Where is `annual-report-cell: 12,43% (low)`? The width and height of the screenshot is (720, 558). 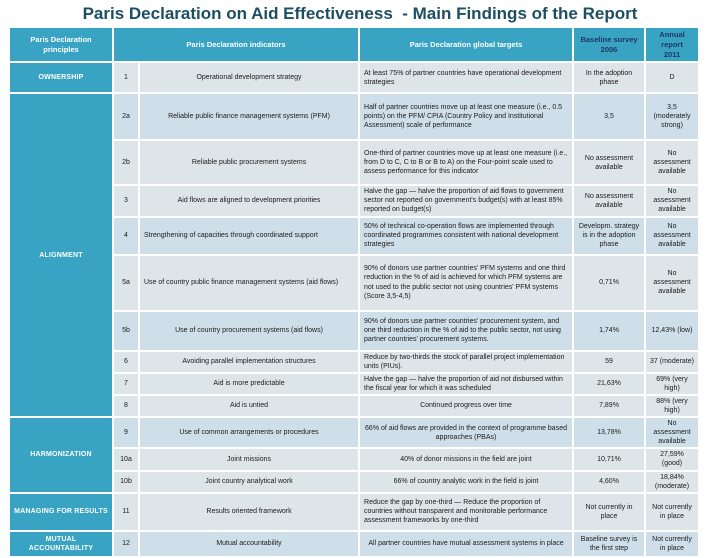 annual-report-cell: 12,43% (low) is located at coordinates (672, 330).